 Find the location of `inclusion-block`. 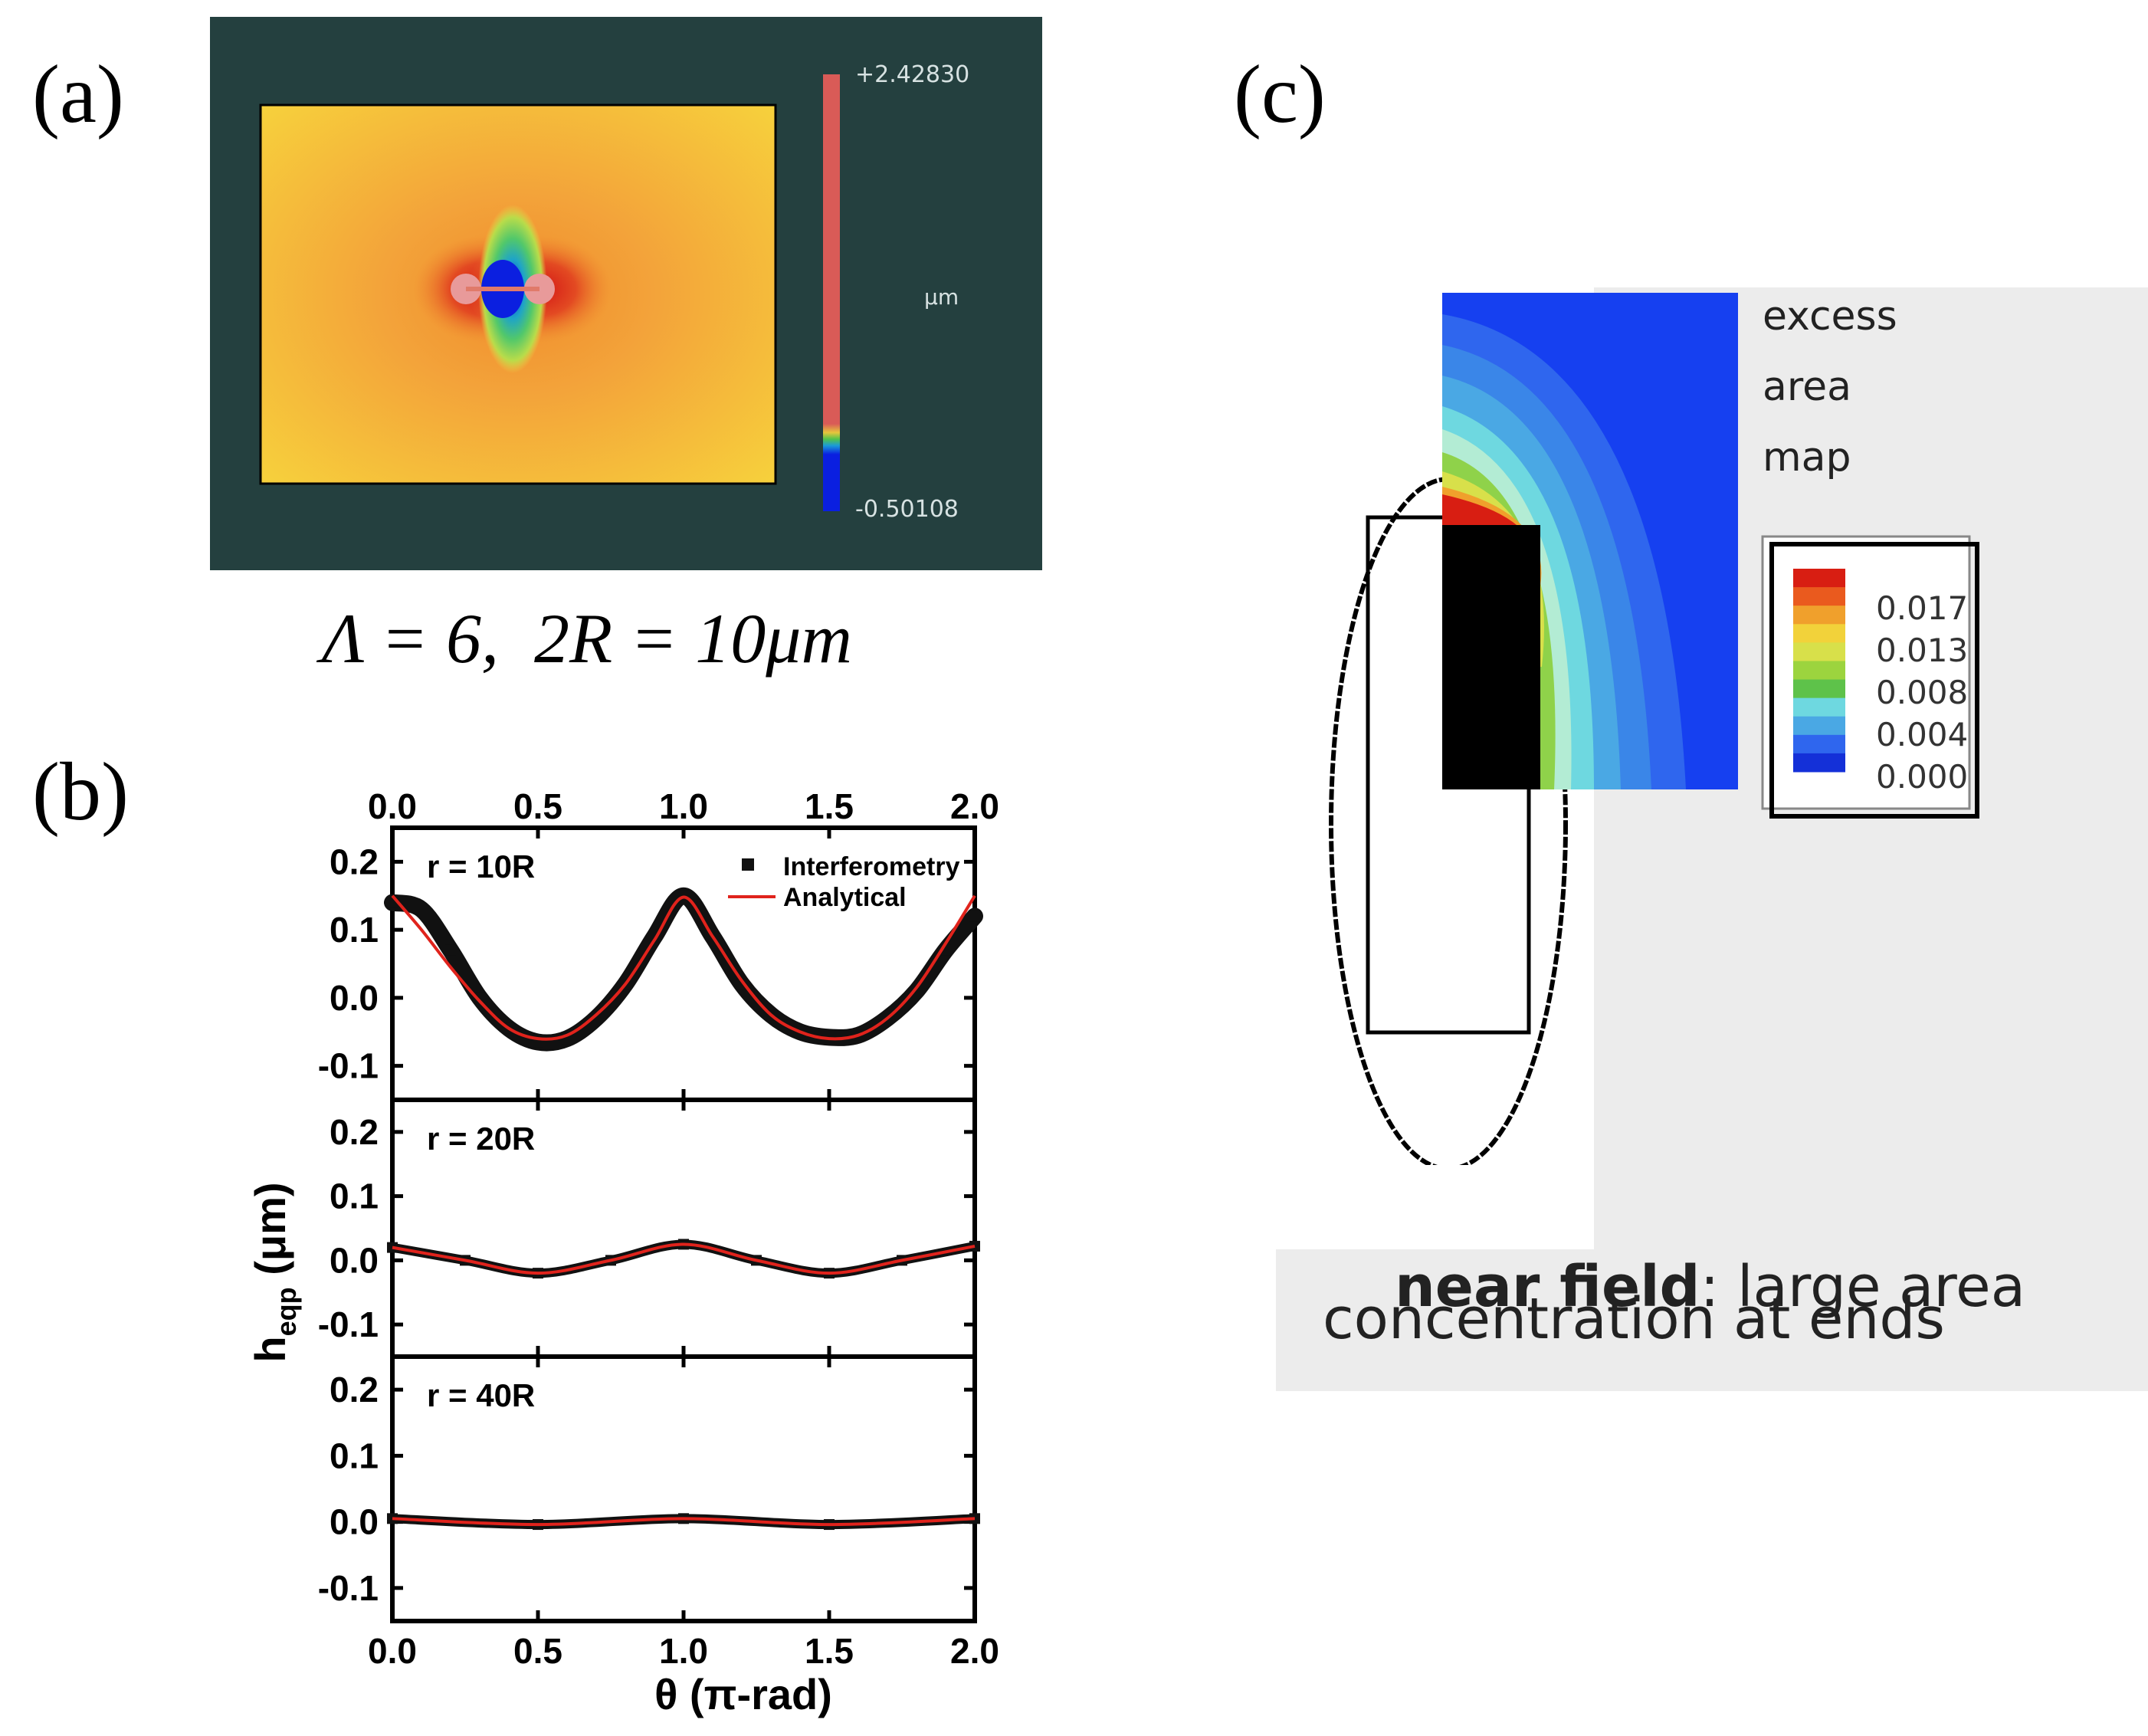

inclusion-block is located at coordinates (1491, 657).